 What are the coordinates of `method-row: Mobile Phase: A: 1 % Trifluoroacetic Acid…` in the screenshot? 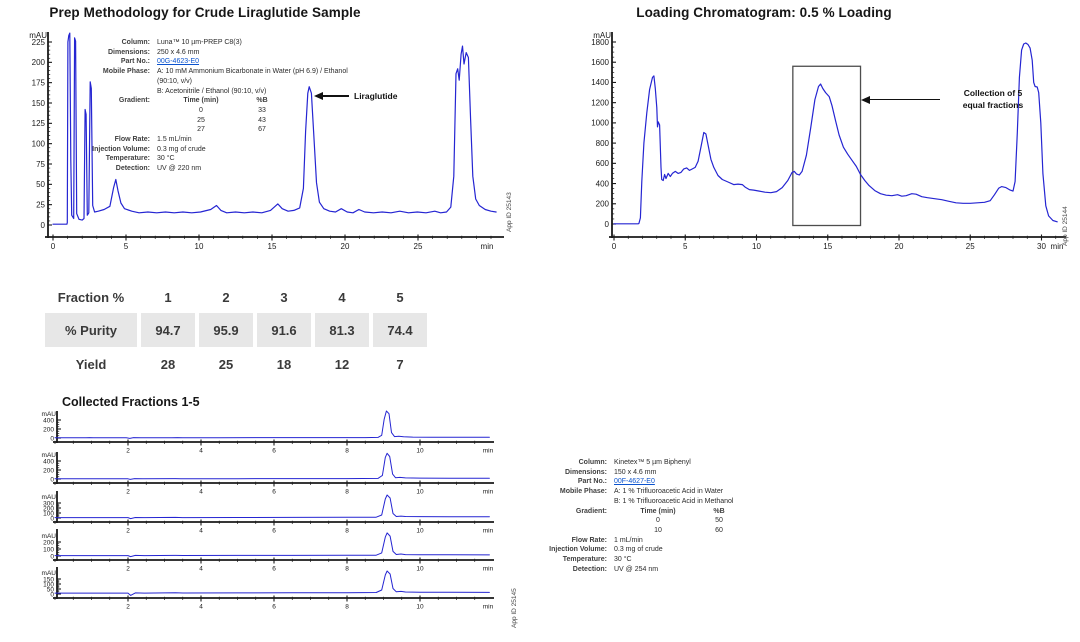 It's located at (710, 496).